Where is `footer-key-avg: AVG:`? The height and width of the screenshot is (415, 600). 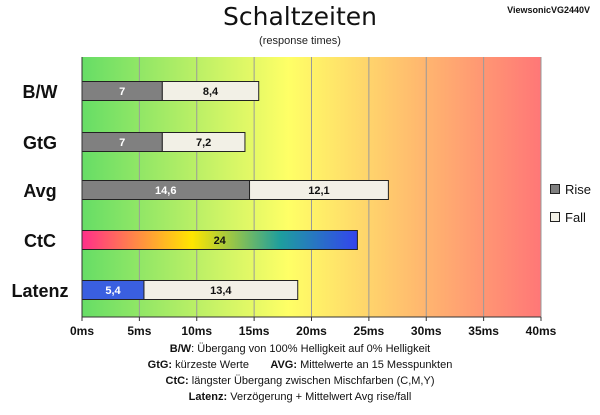
footer-key-avg: AVG: is located at coordinates (284, 365).